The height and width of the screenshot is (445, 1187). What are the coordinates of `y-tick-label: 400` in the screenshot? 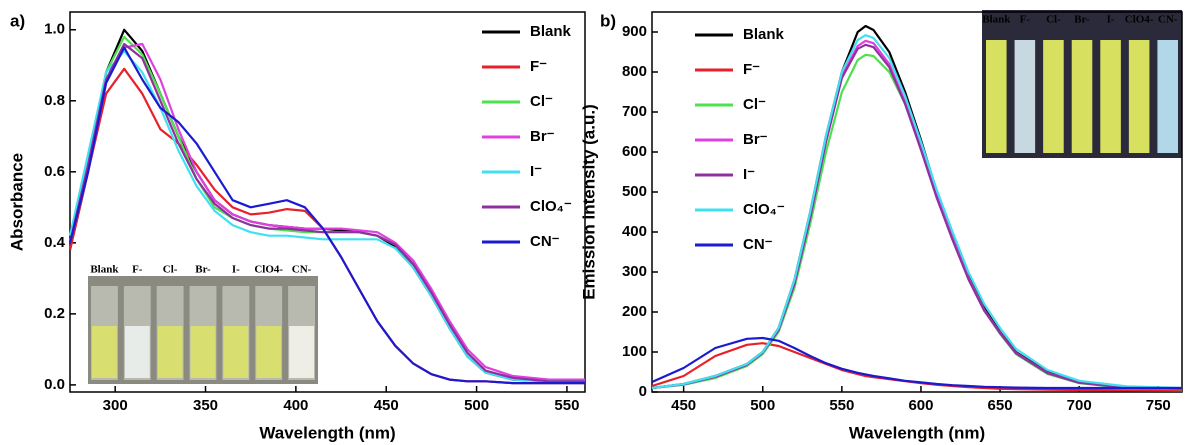 It's located at (634, 231).